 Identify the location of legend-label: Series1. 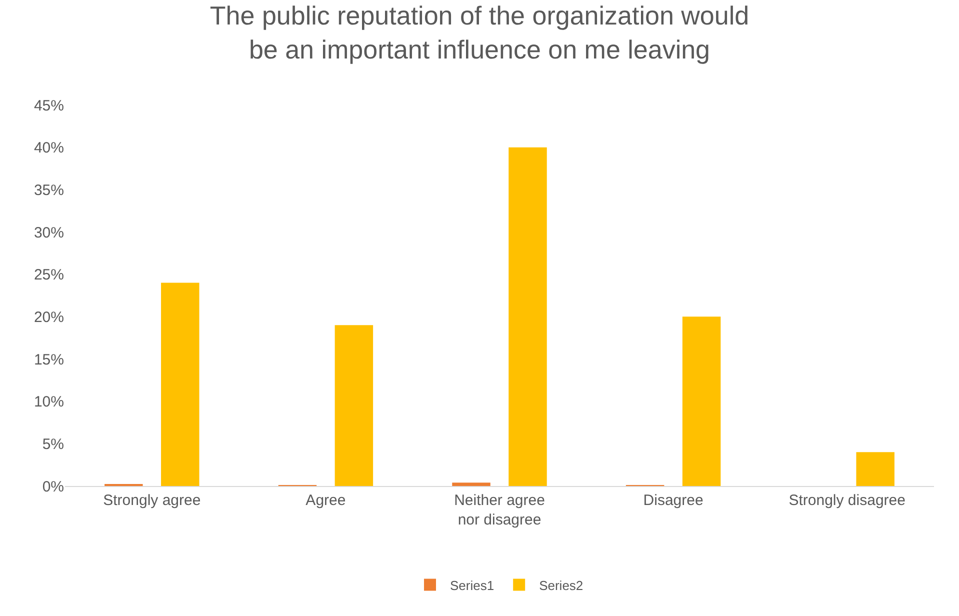
(472, 585).